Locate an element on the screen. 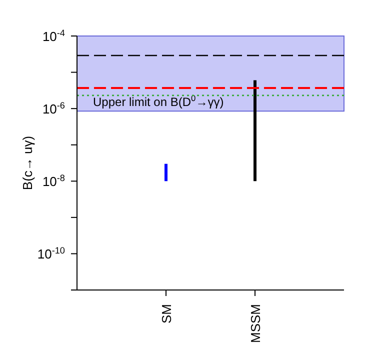  x-tick-label: SM is located at coordinates (166, 314).